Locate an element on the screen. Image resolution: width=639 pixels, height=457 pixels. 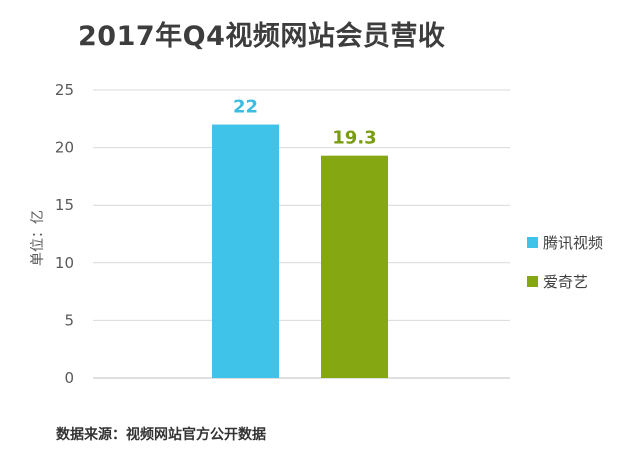
data-label: 19.3 is located at coordinates (354, 138).